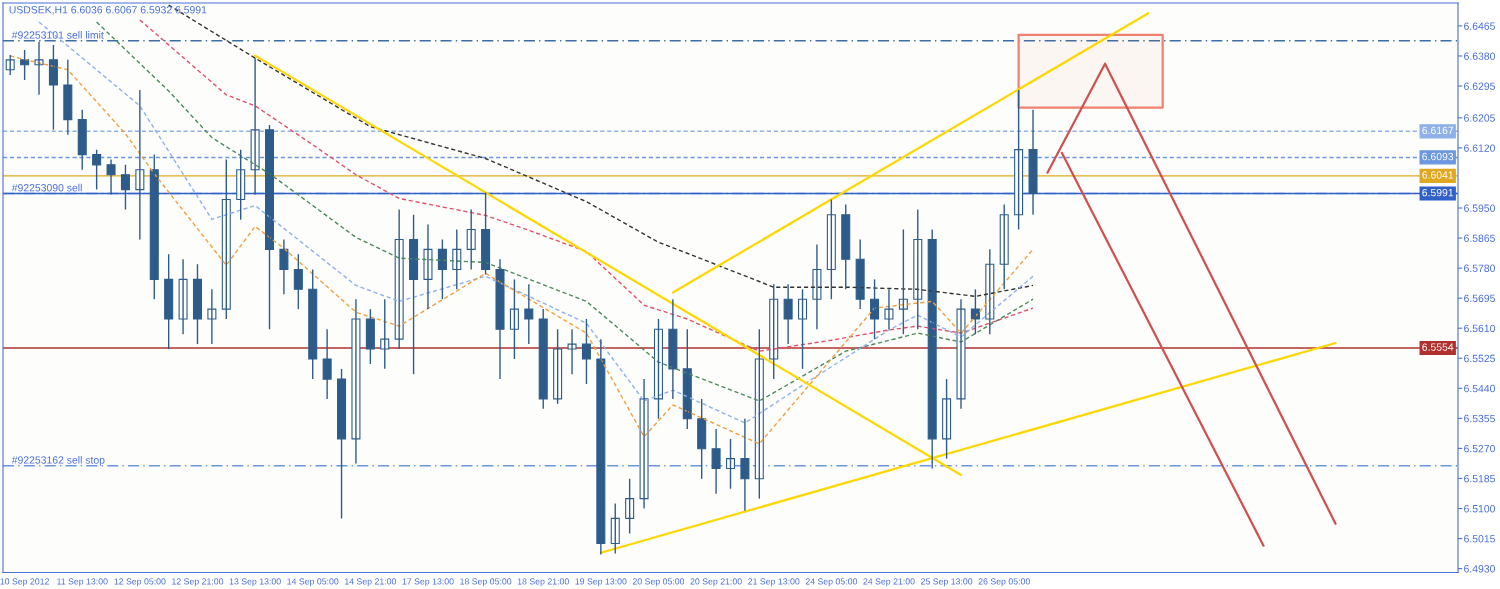 The width and height of the screenshot is (1500, 589). I want to click on chart-title: USDSEK,H1 6.6036 6.6067 6.5932 6.5991, so click(108, 10).